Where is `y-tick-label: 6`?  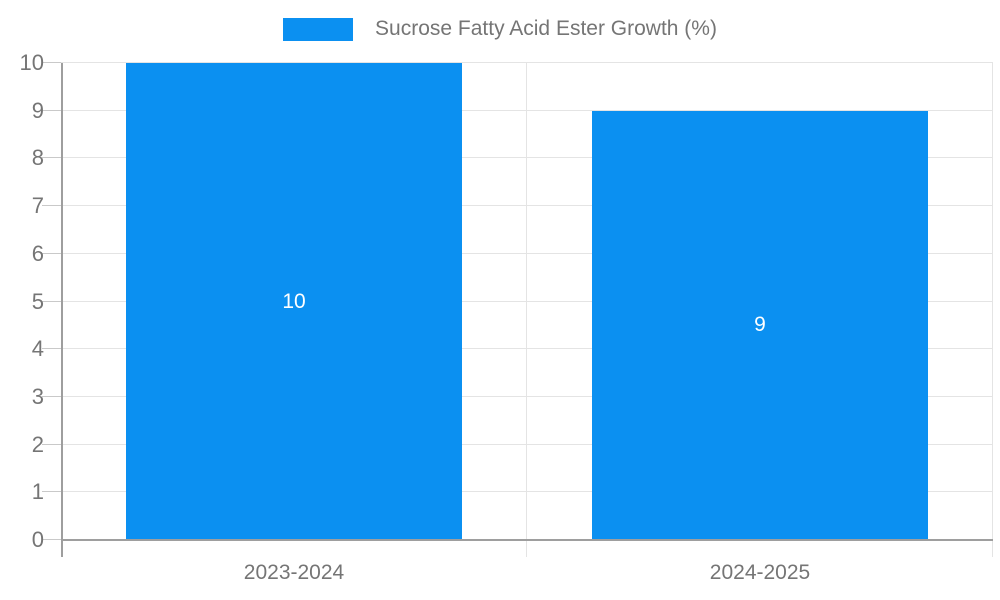
y-tick-label: 6 is located at coordinates (37, 253).